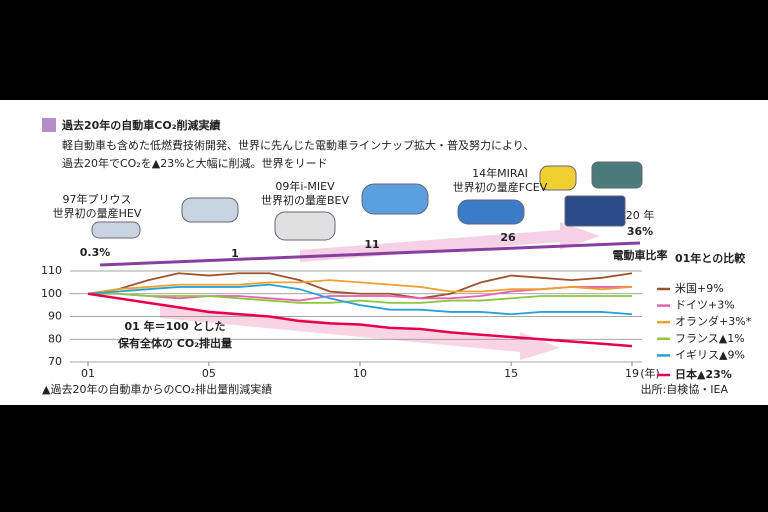 This screenshot has height=512, width=768. I want to click on car-label: 世界初の量産HEV, so click(97, 213).